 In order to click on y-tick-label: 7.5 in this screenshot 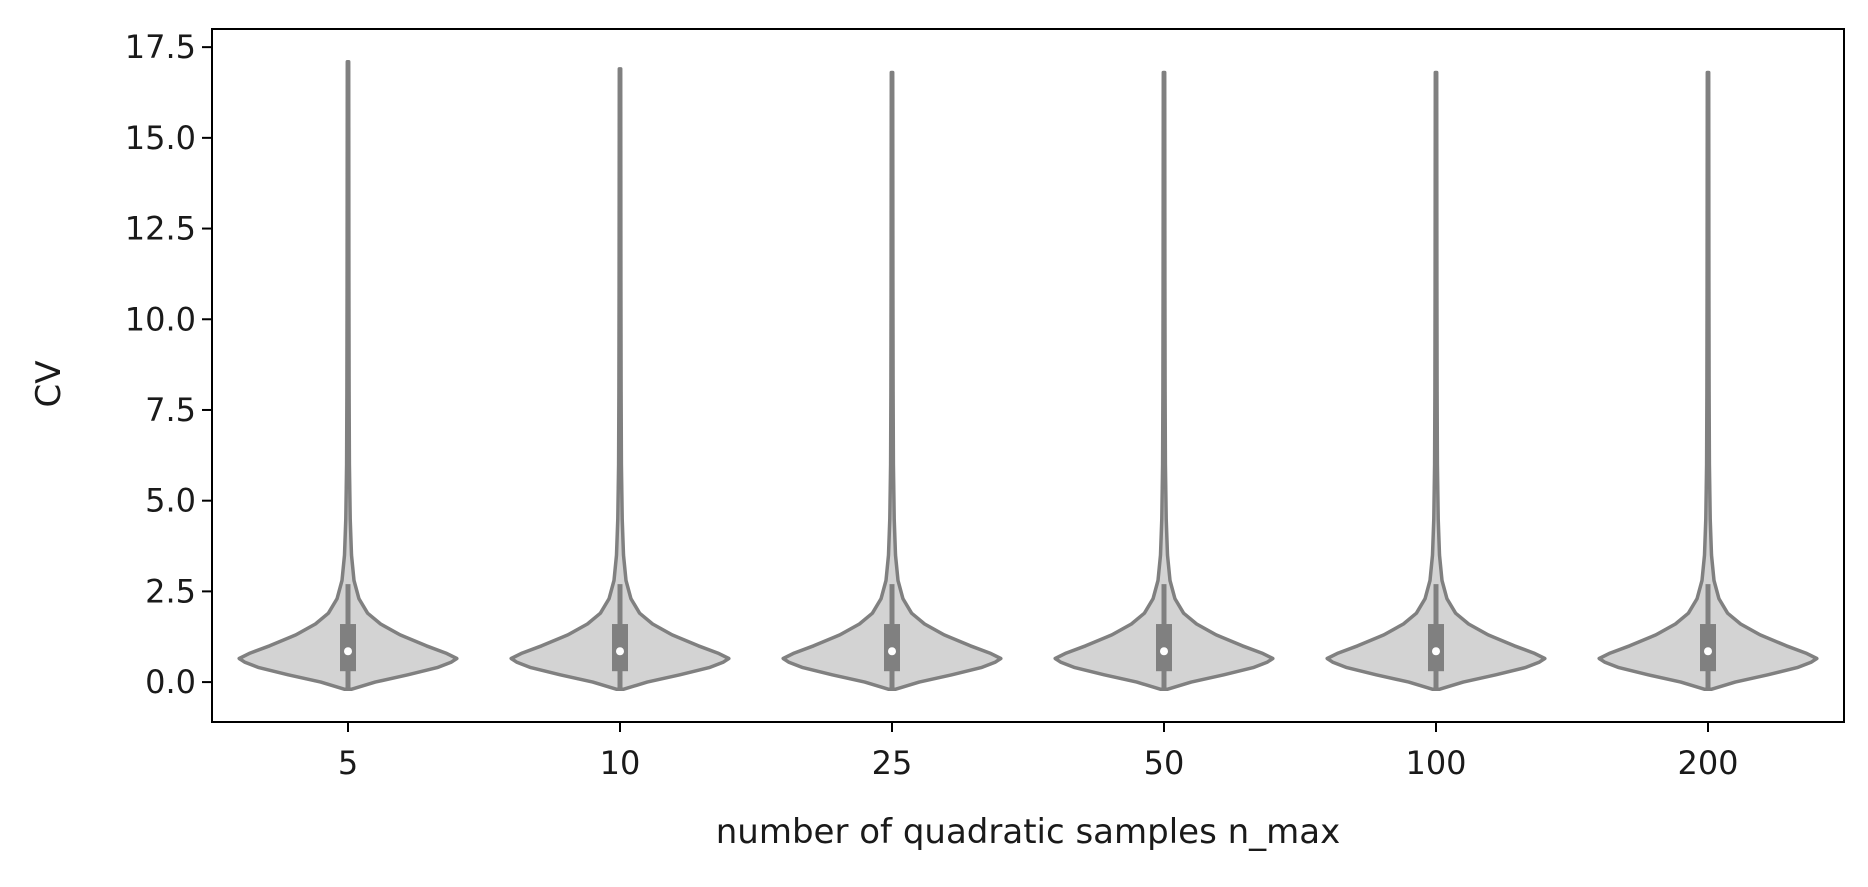, I will do `click(170, 410)`.